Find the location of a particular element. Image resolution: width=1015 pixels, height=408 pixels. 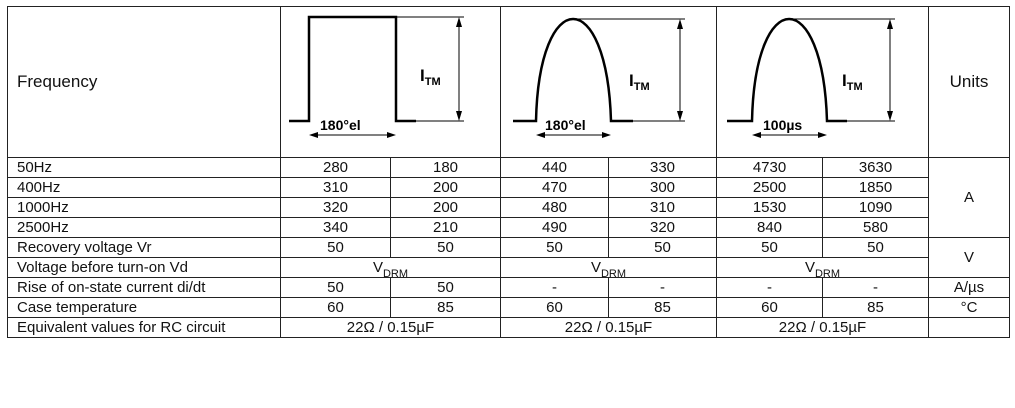

table-cell: 280 is located at coordinates (335, 167).